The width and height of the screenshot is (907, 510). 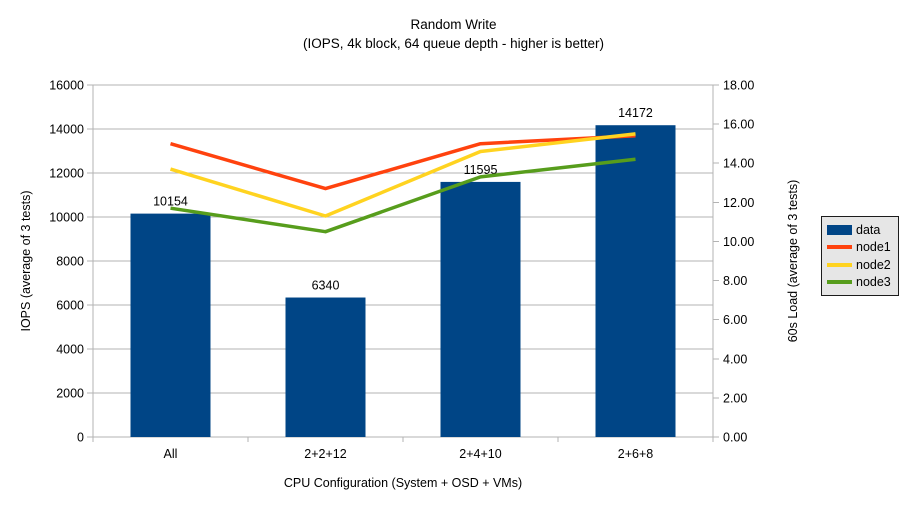 I want to click on legend-swatch-node1, so click(x=839, y=247).